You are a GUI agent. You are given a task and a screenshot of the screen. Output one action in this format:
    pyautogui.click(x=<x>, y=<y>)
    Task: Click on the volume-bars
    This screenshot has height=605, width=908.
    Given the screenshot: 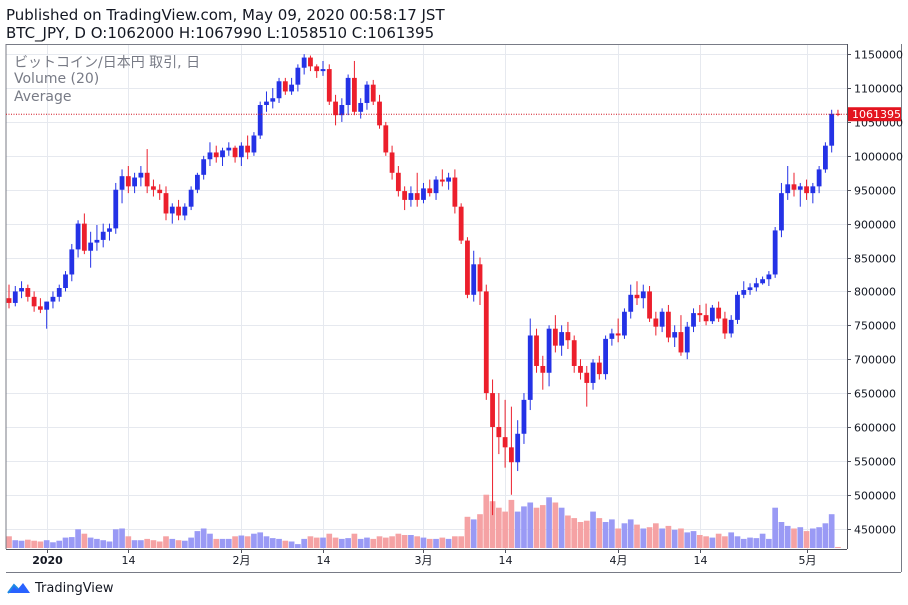 What is the action you would take?
    pyautogui.click(x=423, y=521)
    